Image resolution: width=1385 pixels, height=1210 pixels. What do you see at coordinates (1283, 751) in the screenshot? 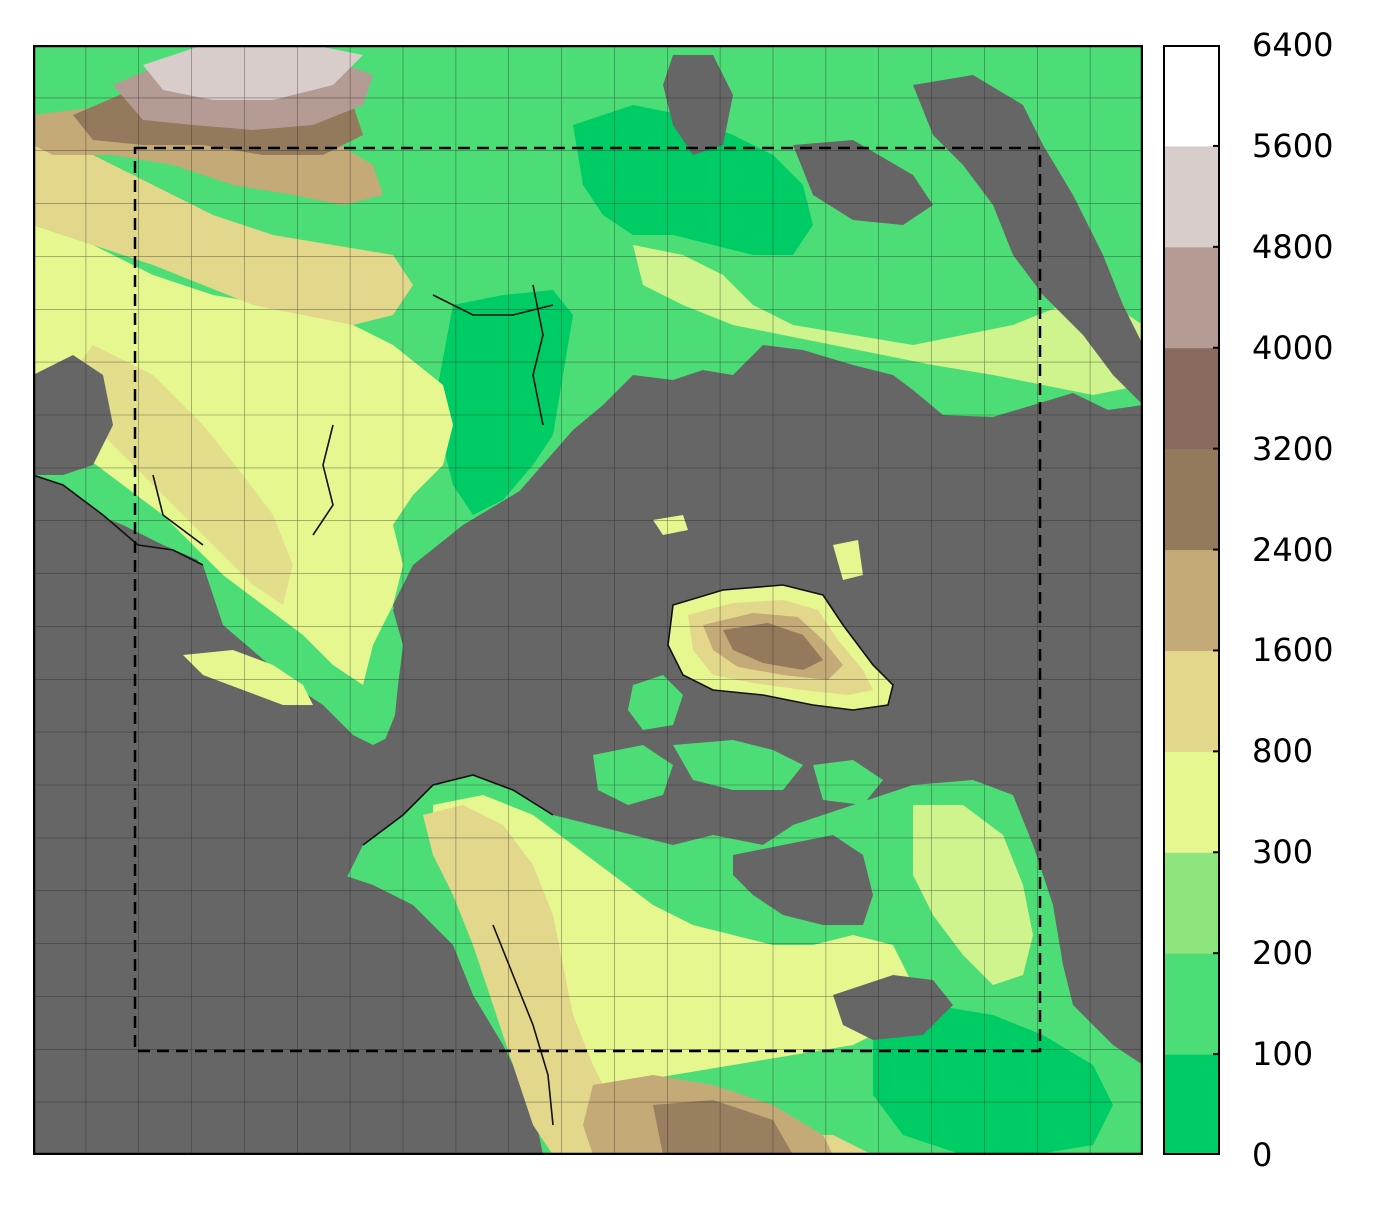
I see `colorbar-tick-label: 800` at bounding box center [1283, 751].